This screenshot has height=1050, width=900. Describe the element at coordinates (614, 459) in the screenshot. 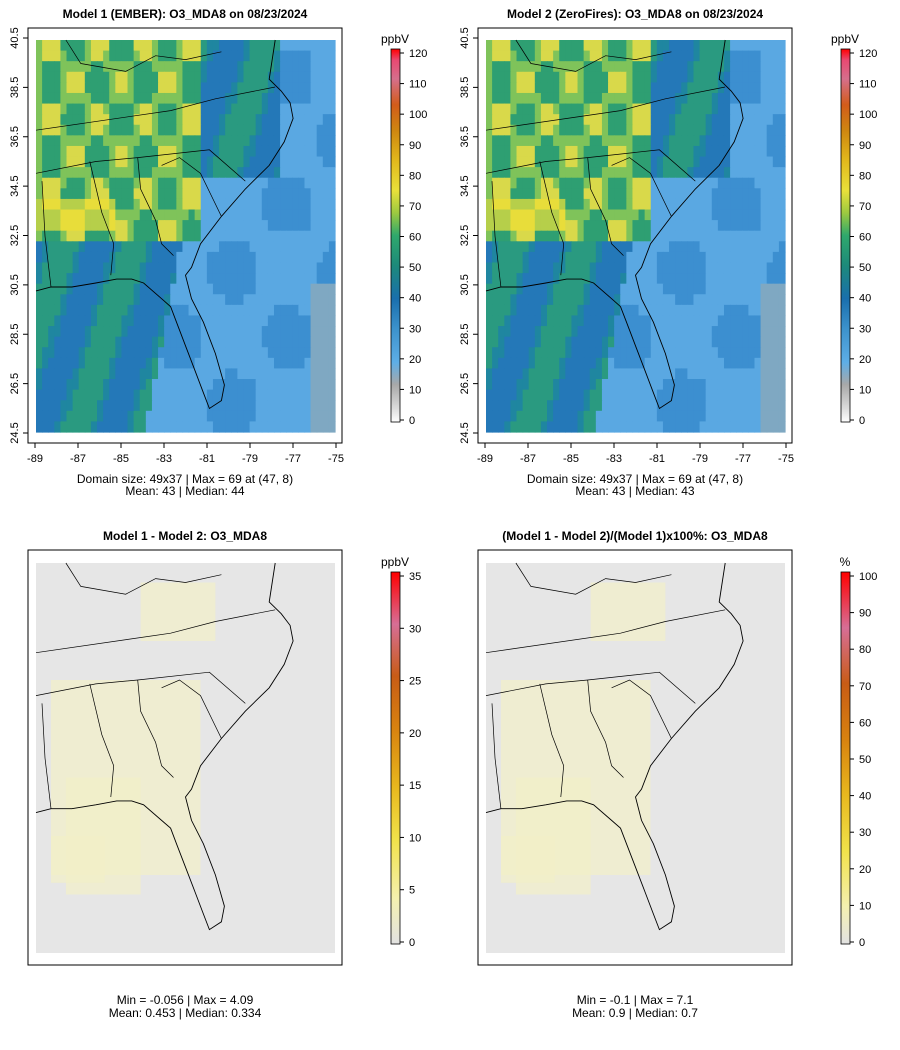

I see `x-tick-label: -83` at that location.